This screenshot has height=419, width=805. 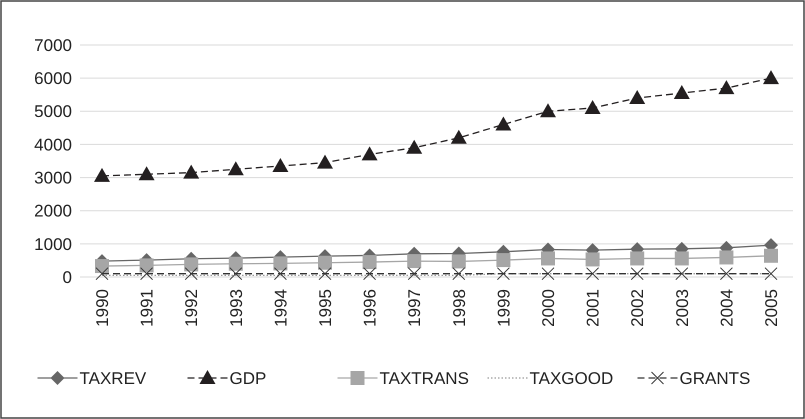 What do you see at coordinates (504, 308) in the screenshot?
I see `x-tick-label: 1999` at bounding box center [504, 308].